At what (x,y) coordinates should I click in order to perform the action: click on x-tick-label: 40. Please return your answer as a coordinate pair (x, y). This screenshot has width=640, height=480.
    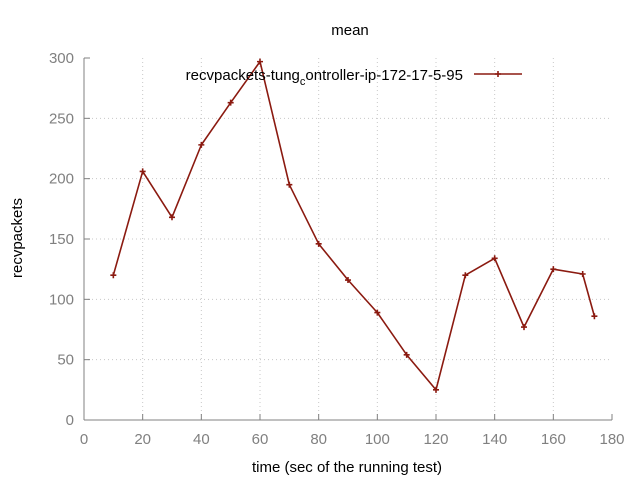
    Looking at the image, I should click on (201, 439).